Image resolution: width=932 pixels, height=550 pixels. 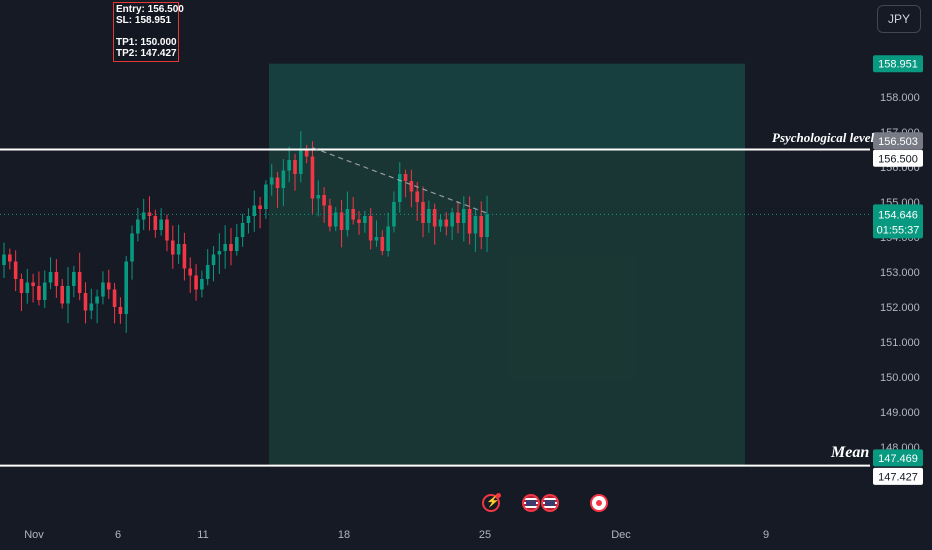 I want to click on sl-badge: 158.951, so click(x=898, y=65).